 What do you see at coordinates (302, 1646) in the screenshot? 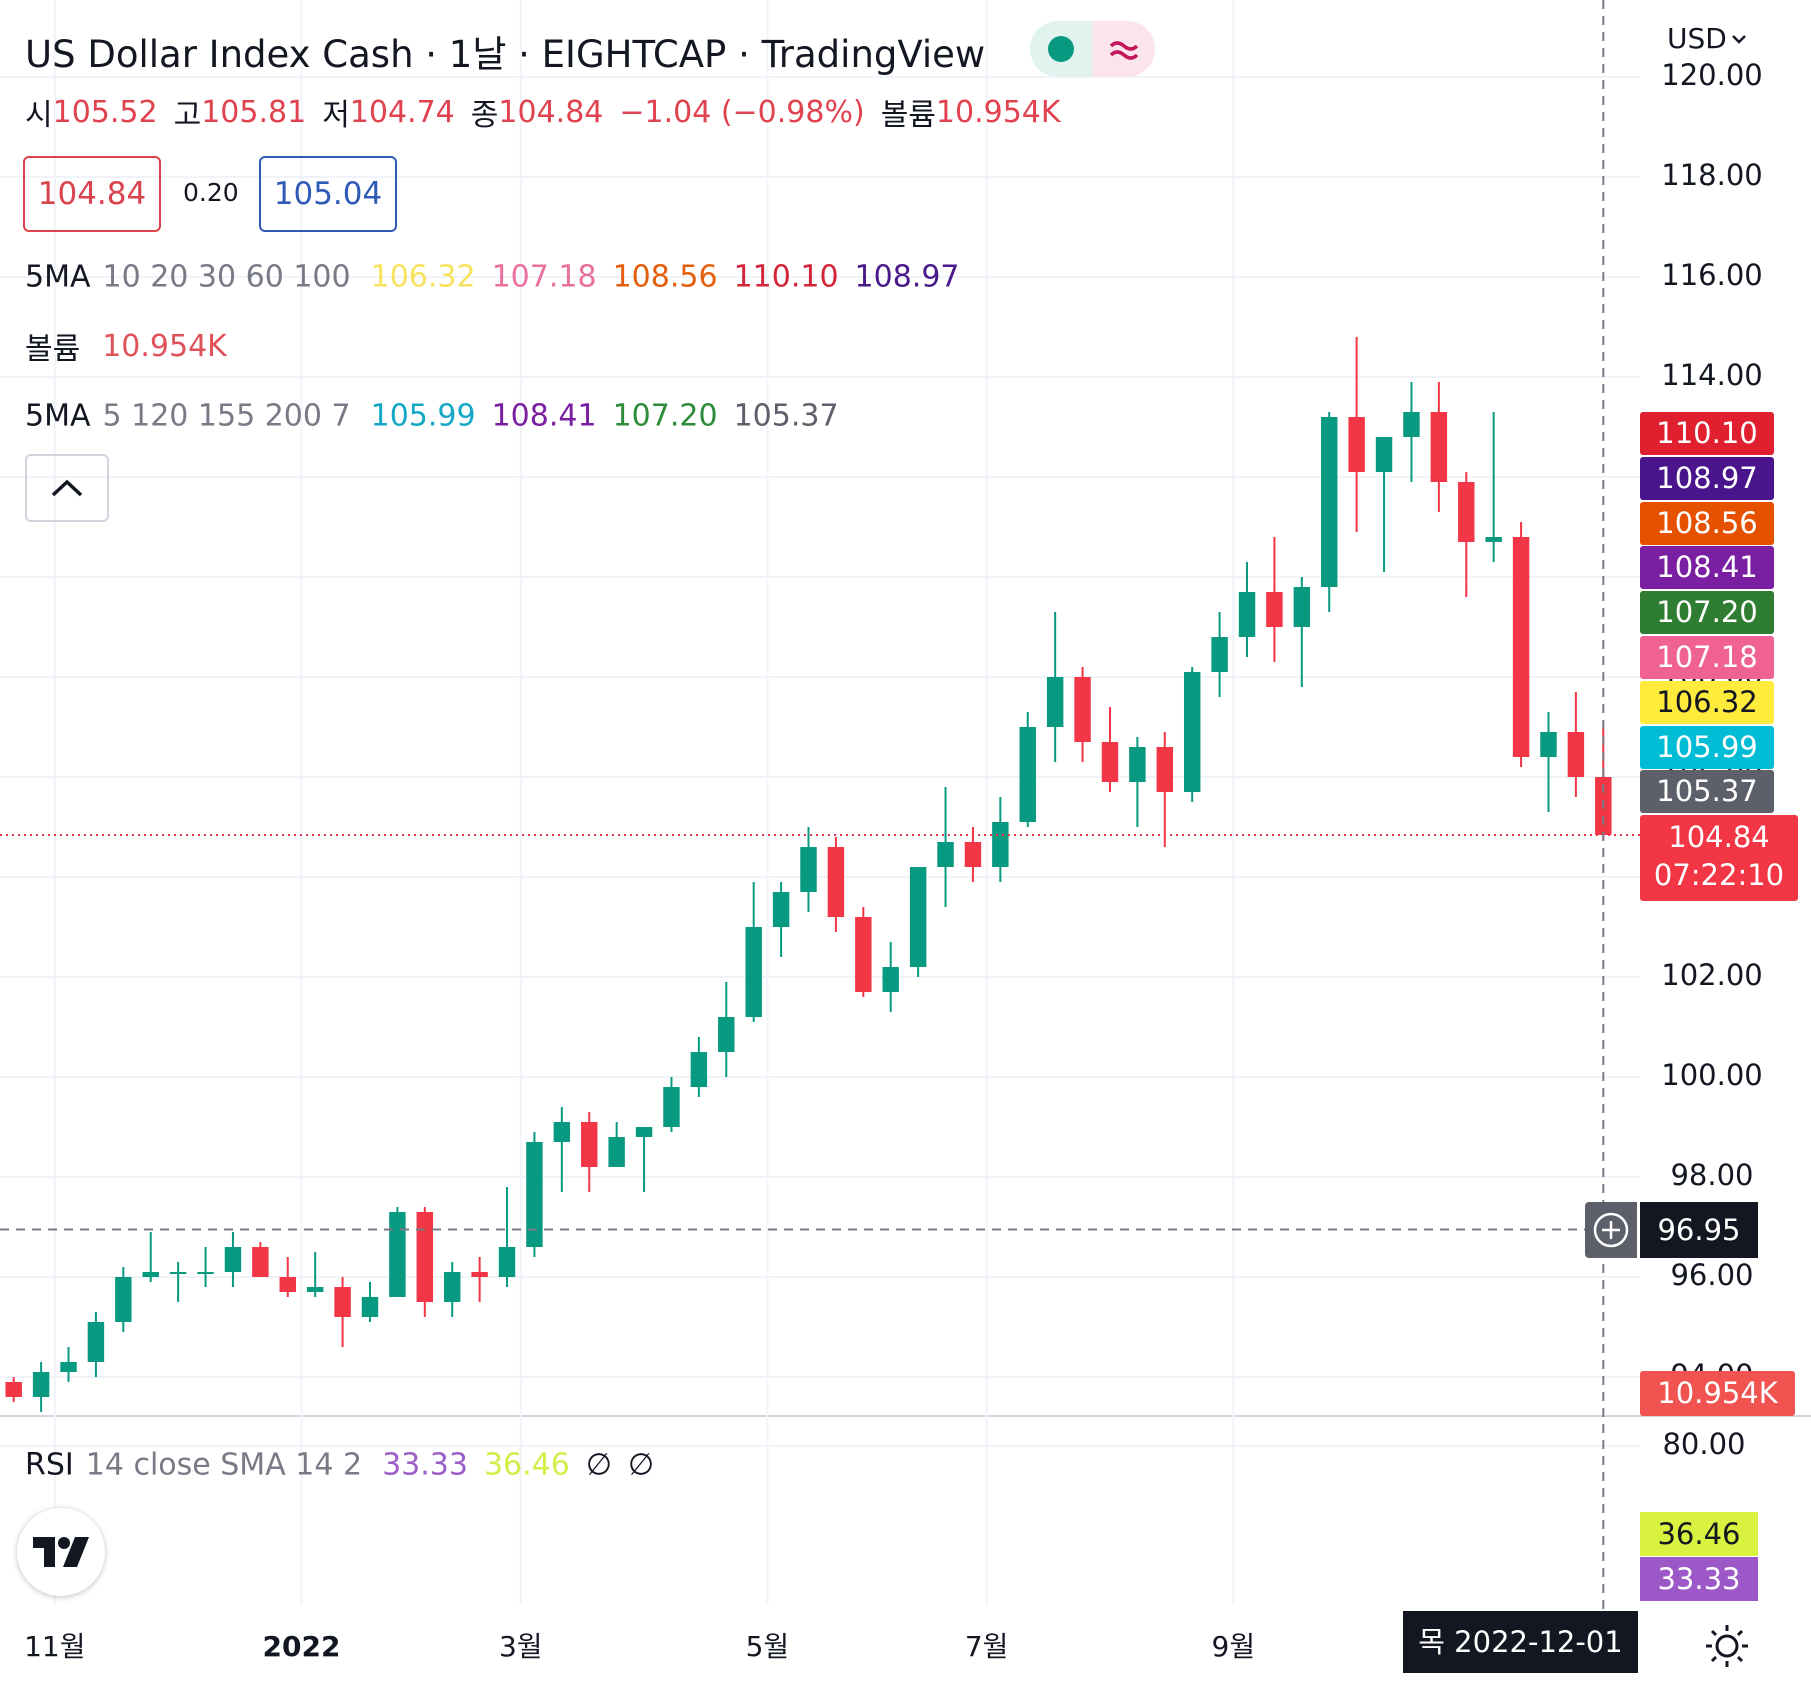
I see `x-tick-label: 2022` at bounding box center [302, 1646].